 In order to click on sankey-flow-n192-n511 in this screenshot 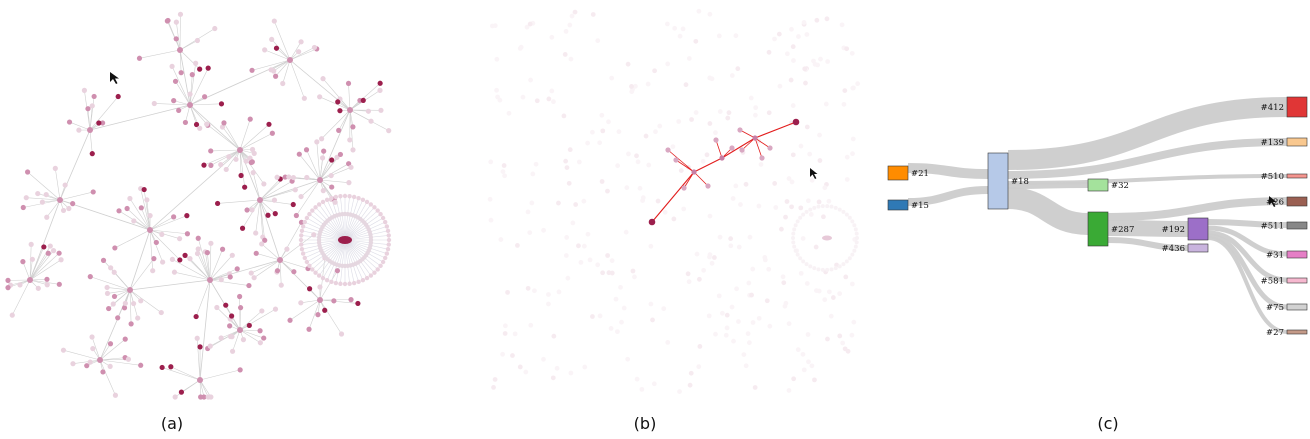, I will do `click(1247, 223)`.